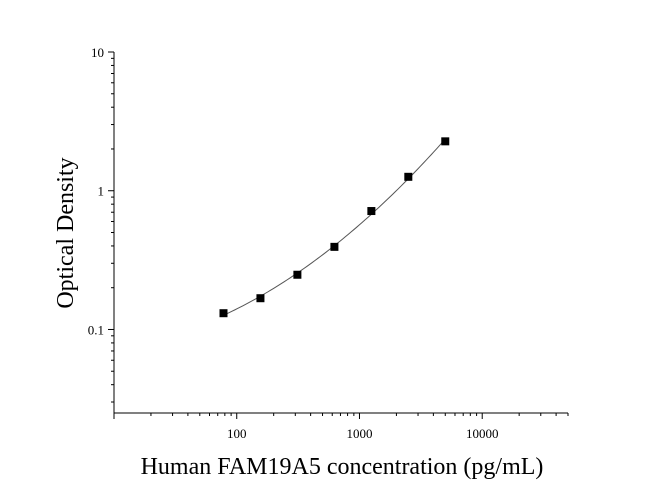  Describe the element at coordinates (97, 52) in the screenshot. I see `y-tick-label: 10` at that location.